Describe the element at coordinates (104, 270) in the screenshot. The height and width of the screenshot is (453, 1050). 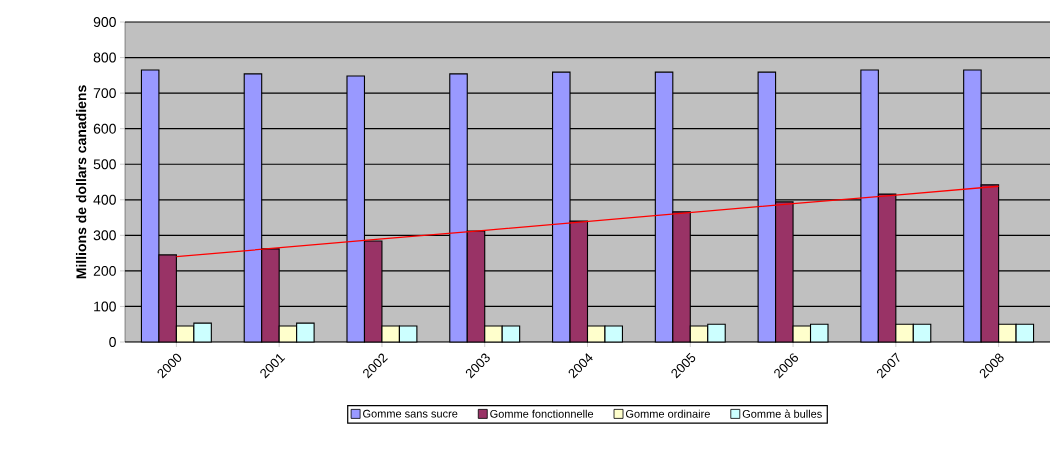
I see `y-tick-label: 200` at that location.